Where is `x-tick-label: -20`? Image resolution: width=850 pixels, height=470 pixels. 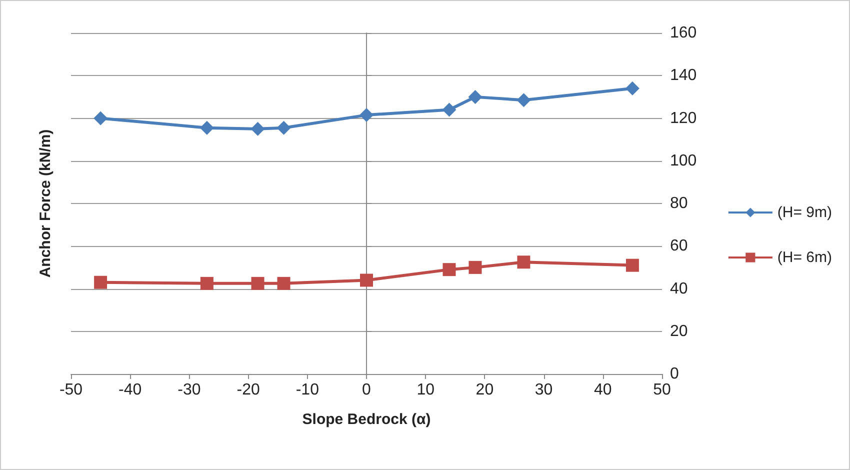 x-tick-label: -20 is located at coordinates (248, 390).